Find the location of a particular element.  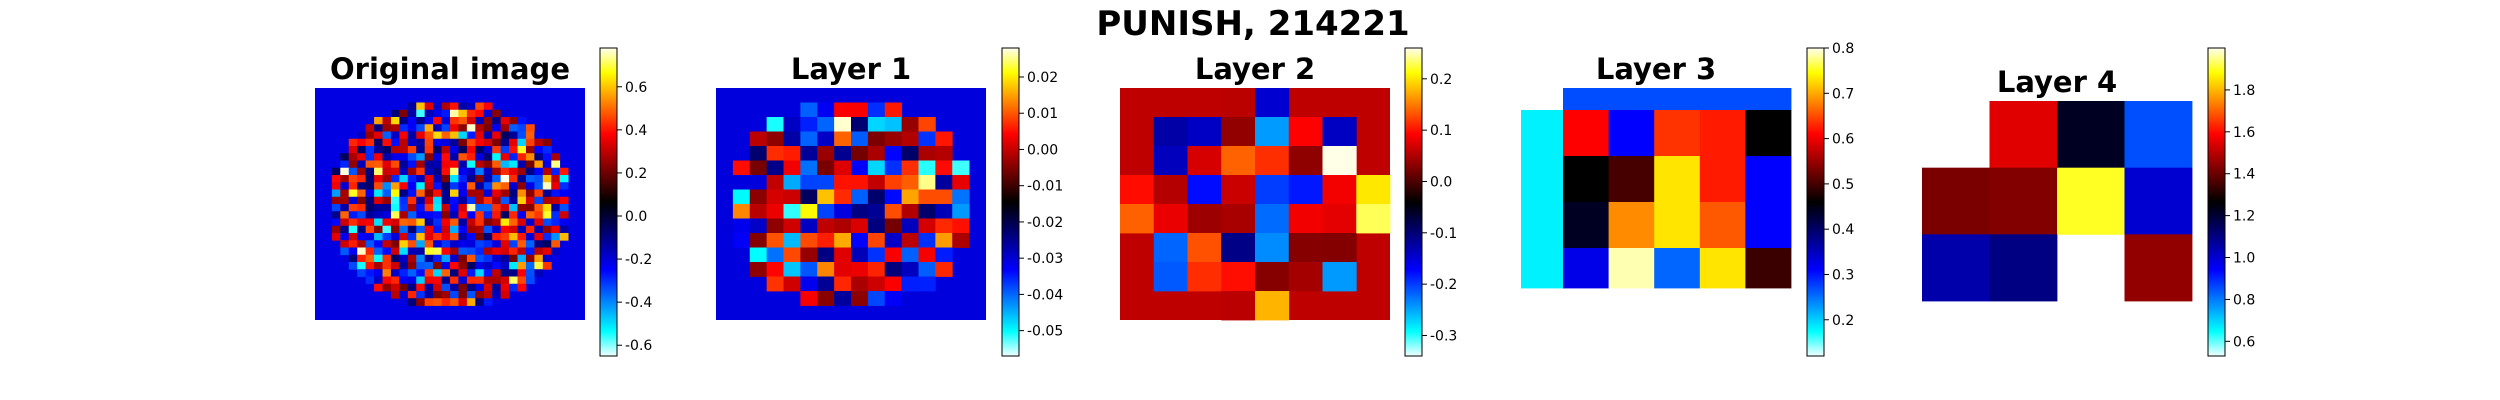

colorbar-tick-label: 0.8 is located at coordinates (1843, 49).